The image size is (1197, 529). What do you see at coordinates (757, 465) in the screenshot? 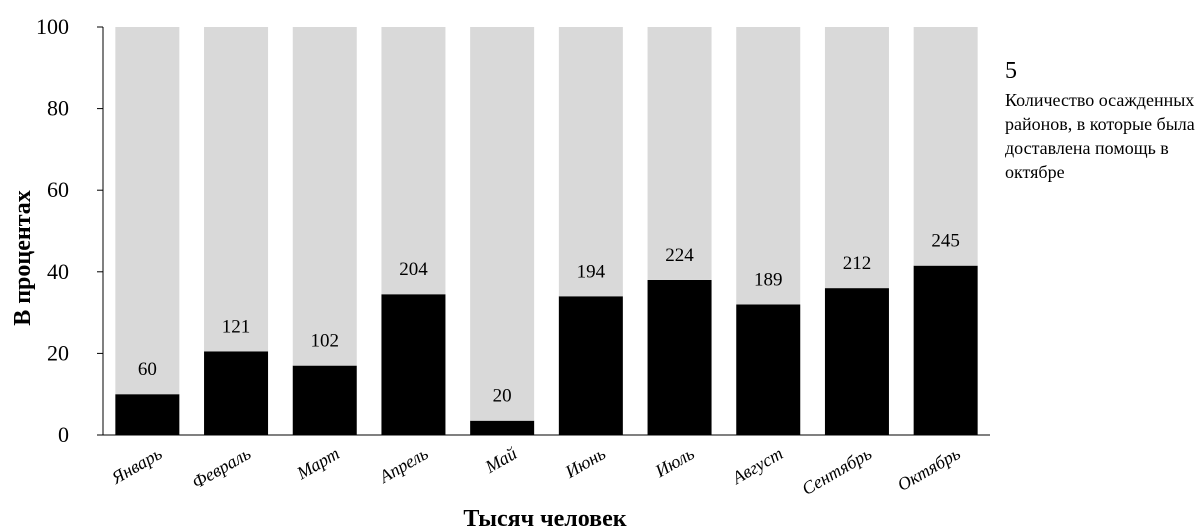
I see `category-label: Август` at bounding box center [757, 465].